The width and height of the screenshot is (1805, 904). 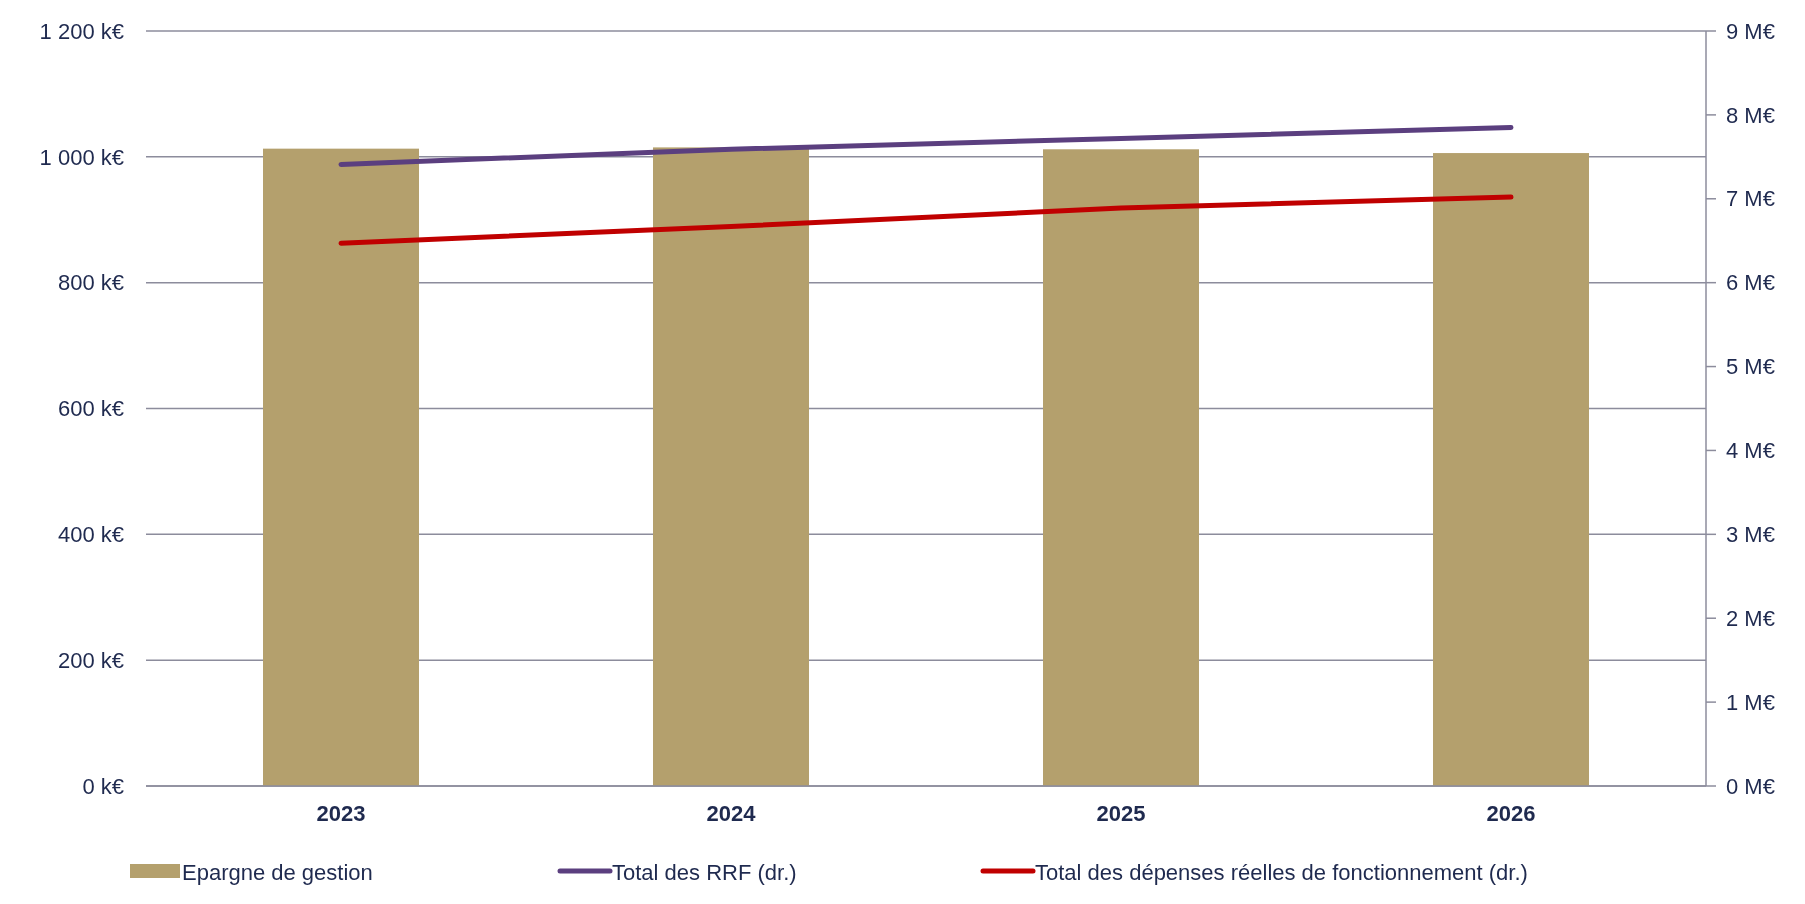 What do you see at coordinates (81, 157) in the screenshot?
I see `y-tick-label: 1 000 k€` at bounding box center [81, 157].